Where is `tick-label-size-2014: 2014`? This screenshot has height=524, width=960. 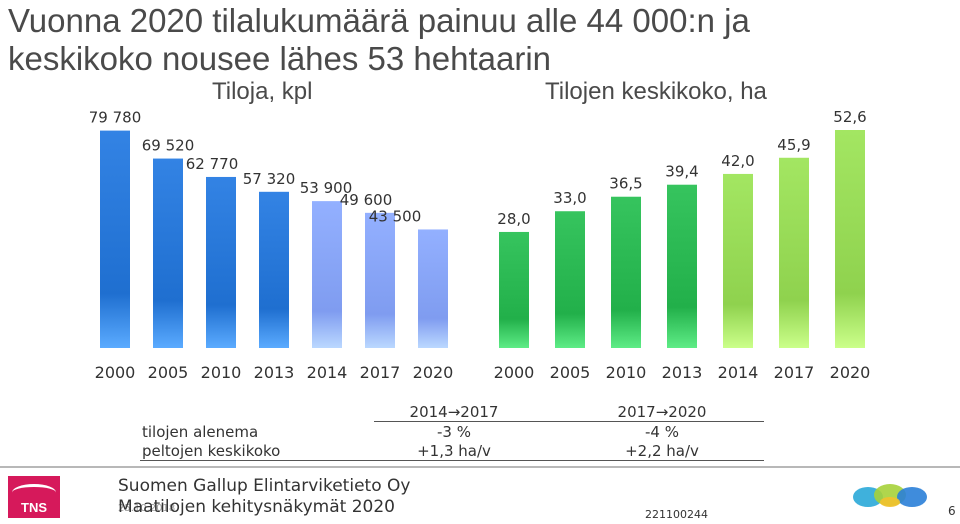 tick-label-size-2014: 2014 is located at coordinates (738, 372).